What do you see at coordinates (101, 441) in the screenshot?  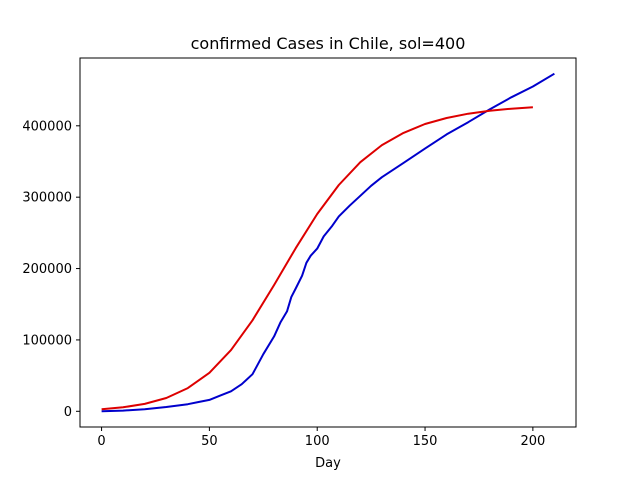 I see `x-tick-label: 0` at bounding box center [101, 441].